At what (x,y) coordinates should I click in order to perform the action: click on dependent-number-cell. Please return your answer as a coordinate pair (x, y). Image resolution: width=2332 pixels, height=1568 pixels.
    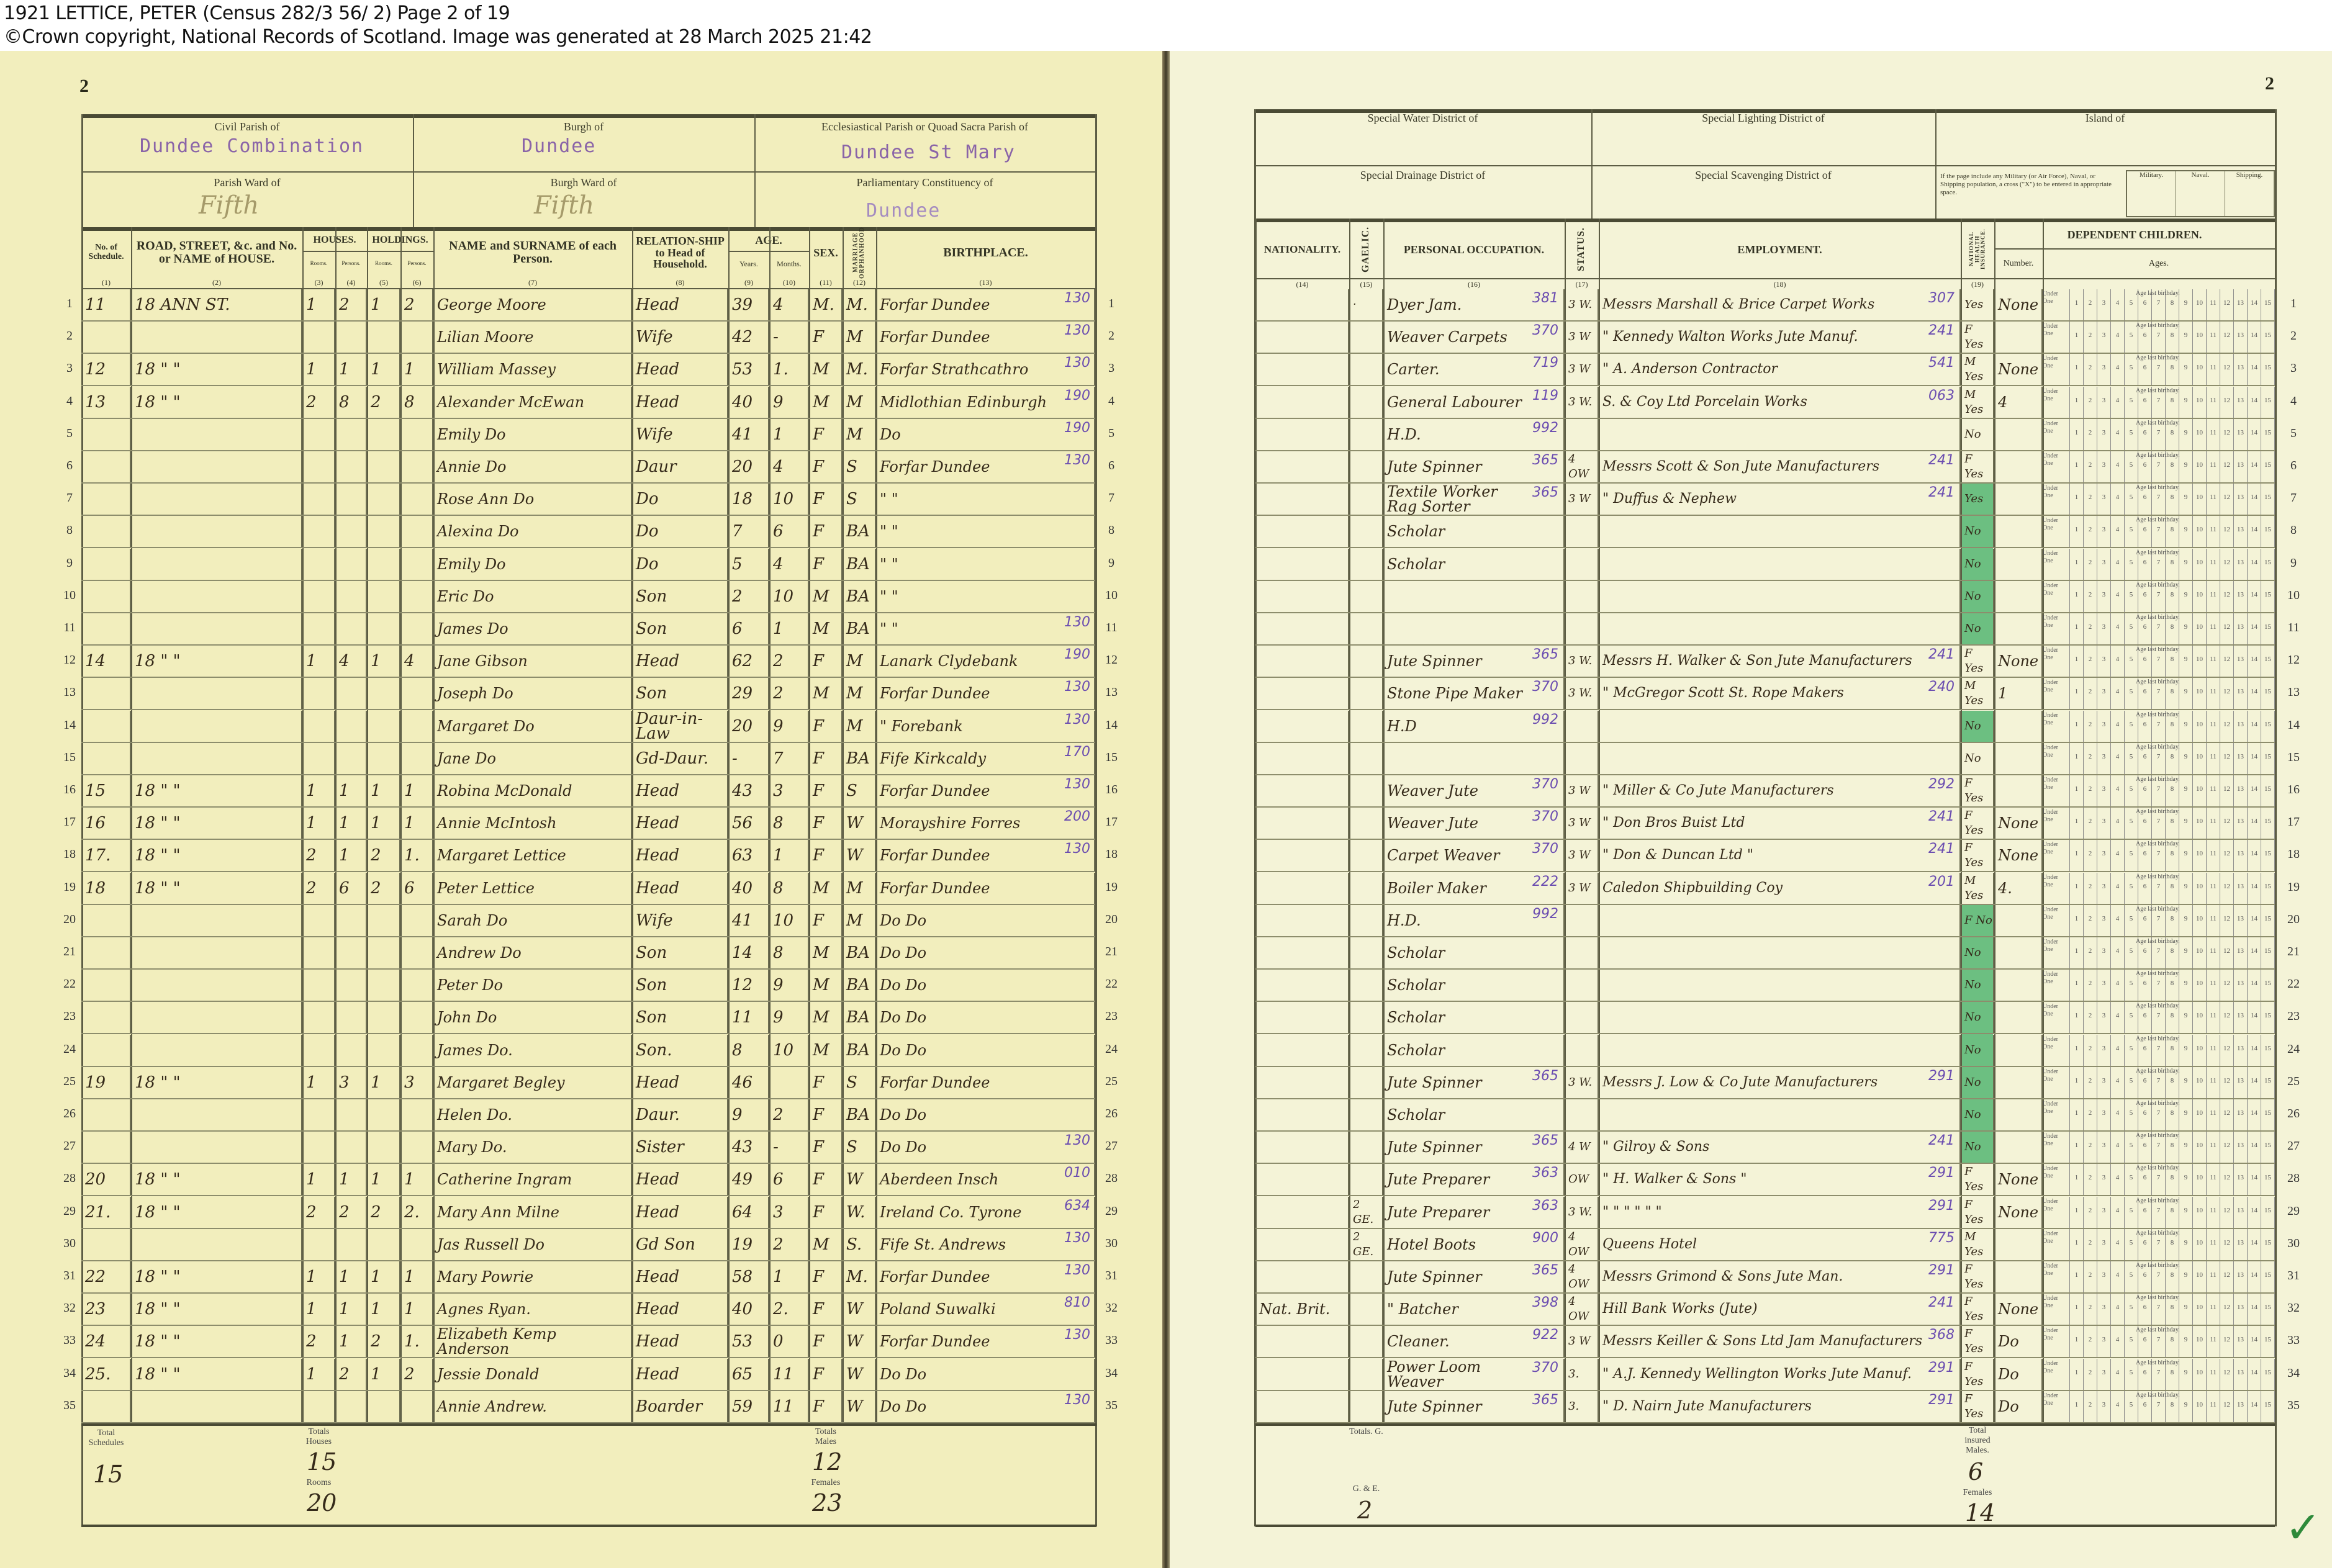
    Looking at the image, I should click on (2018, 1082).